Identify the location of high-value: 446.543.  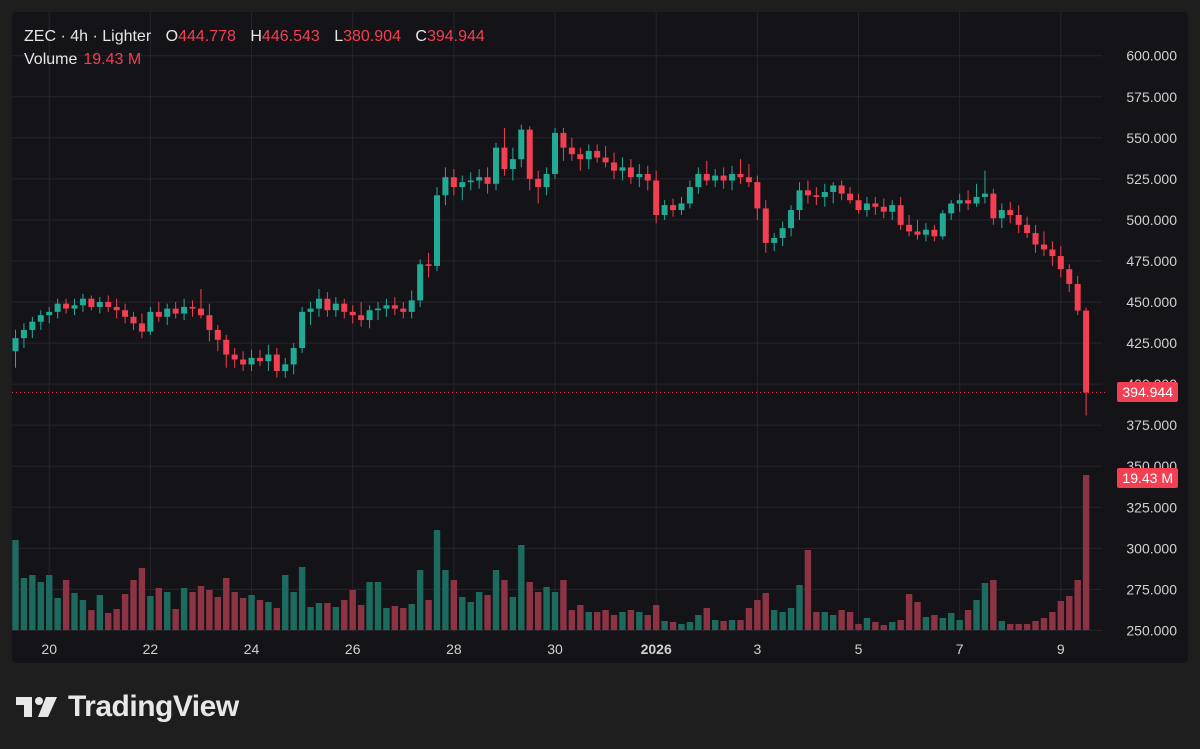
(290, 36).